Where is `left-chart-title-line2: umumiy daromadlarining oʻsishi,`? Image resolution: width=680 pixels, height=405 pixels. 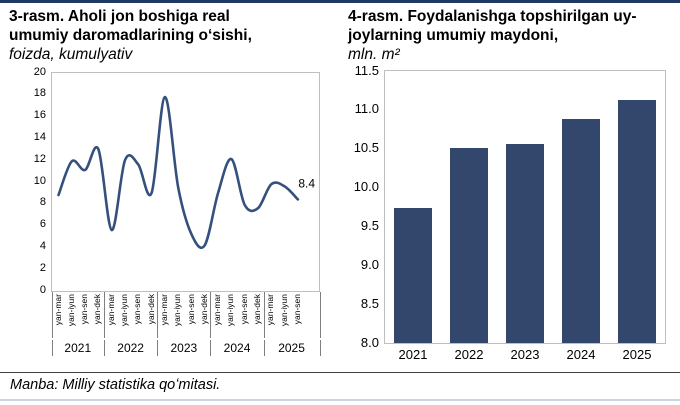 left-chart-title-line2: umumiy daromadlarining oʻsishi, is located at coordinates (130, 35).